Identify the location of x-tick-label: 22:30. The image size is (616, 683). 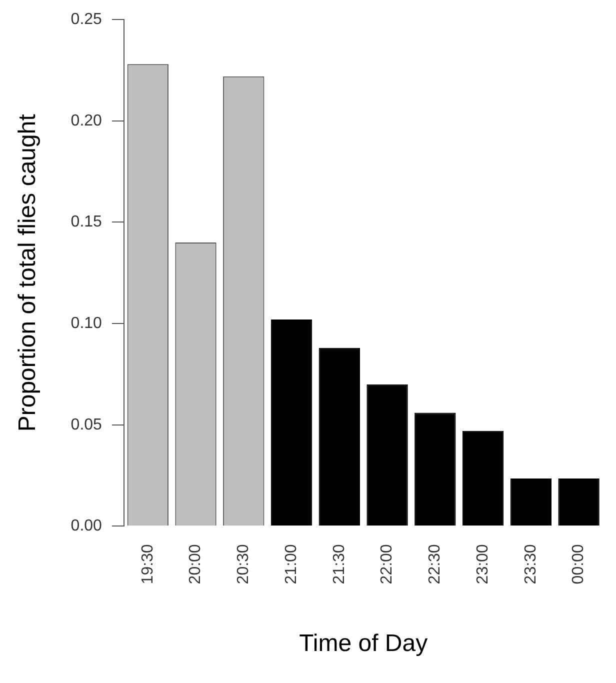
(435, 564).